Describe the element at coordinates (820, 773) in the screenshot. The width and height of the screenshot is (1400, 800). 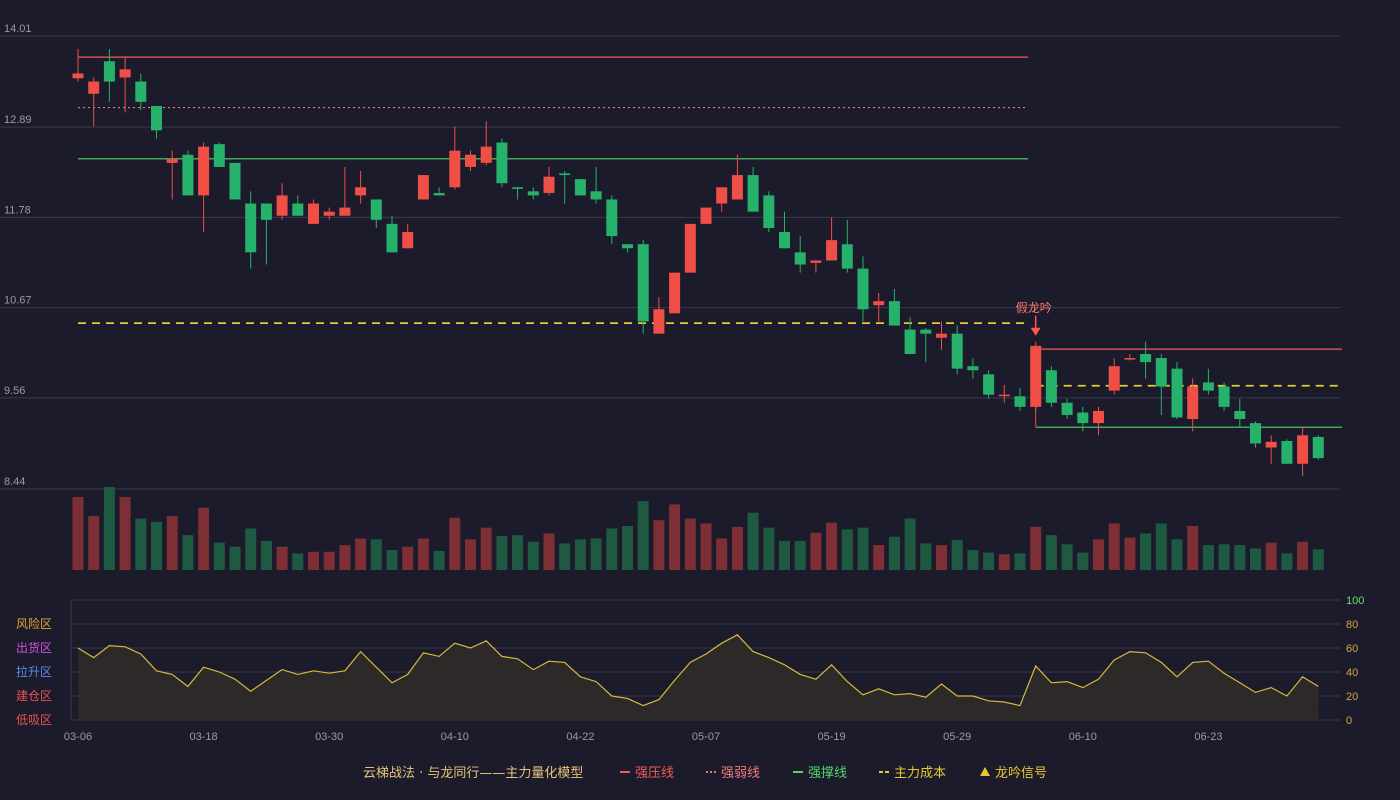
I see `legend-item: 强撑线` at that location.